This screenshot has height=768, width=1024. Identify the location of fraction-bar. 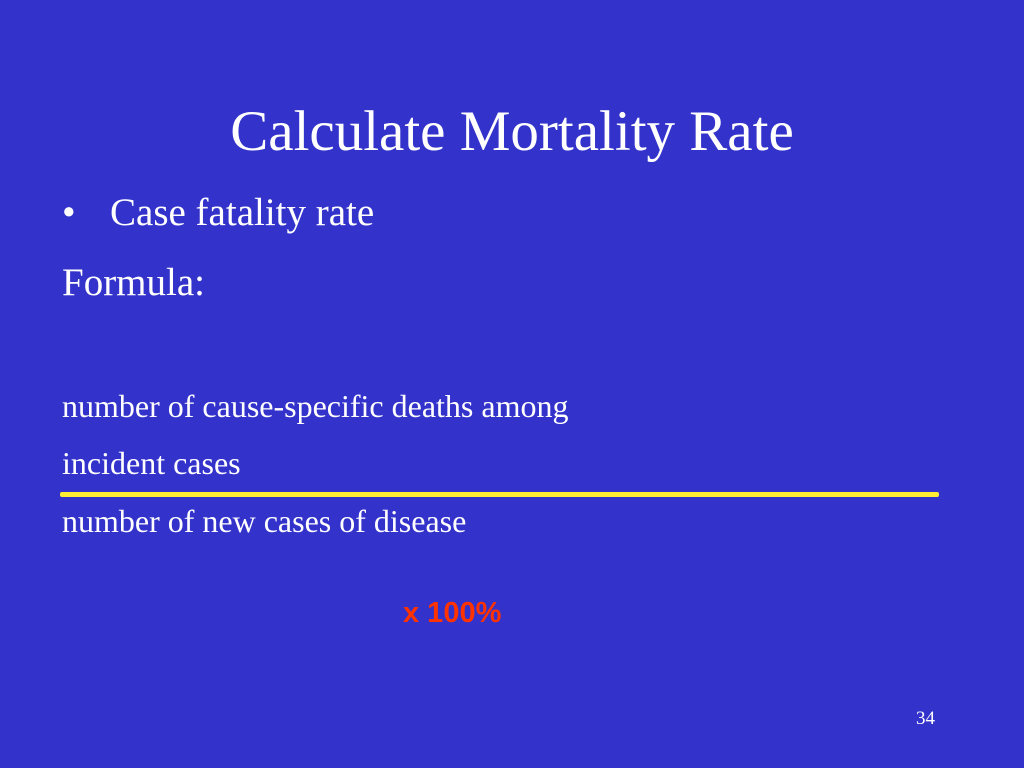
(499, 494).